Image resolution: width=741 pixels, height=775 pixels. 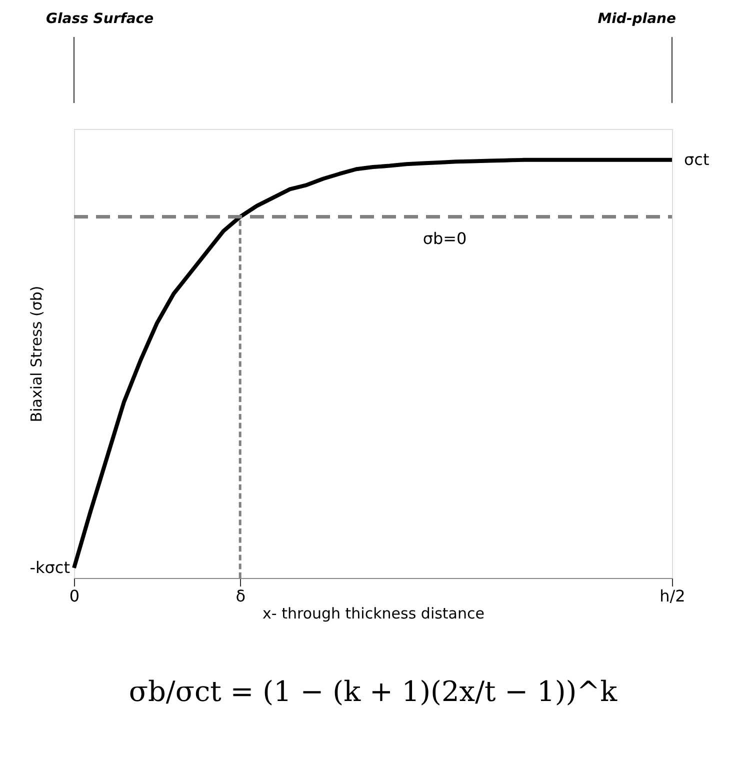 I want to click on x-tick-label: δ, so click(x=241, y=596).